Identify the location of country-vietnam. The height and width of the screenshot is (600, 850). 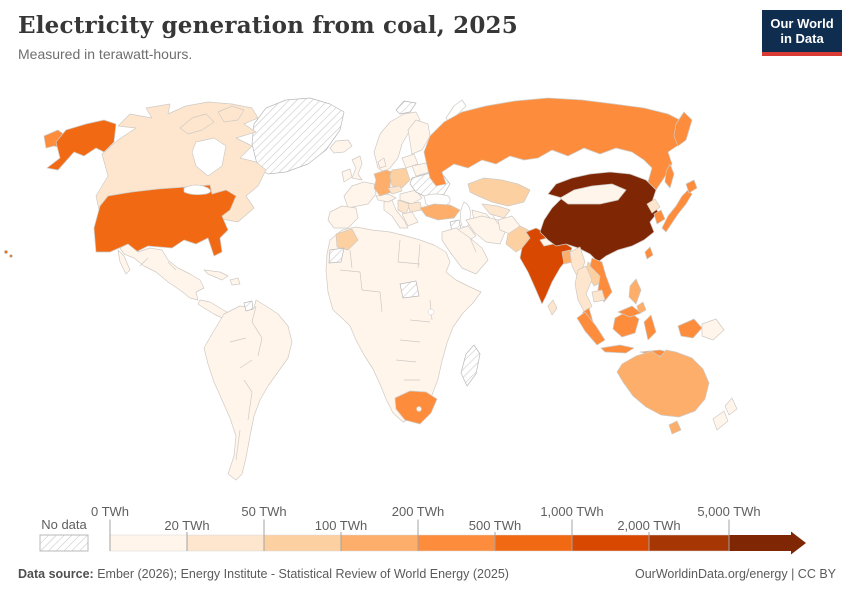
(601, 280).